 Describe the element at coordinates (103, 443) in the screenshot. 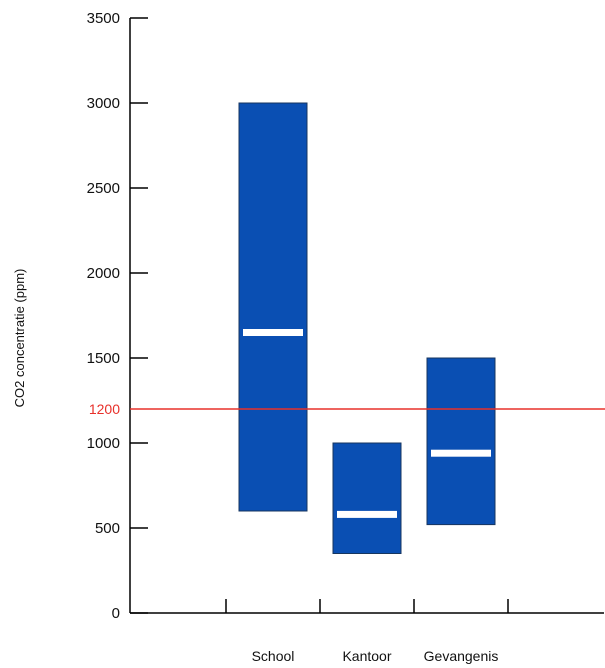

I see `y-tick-label: 1000` at that location.